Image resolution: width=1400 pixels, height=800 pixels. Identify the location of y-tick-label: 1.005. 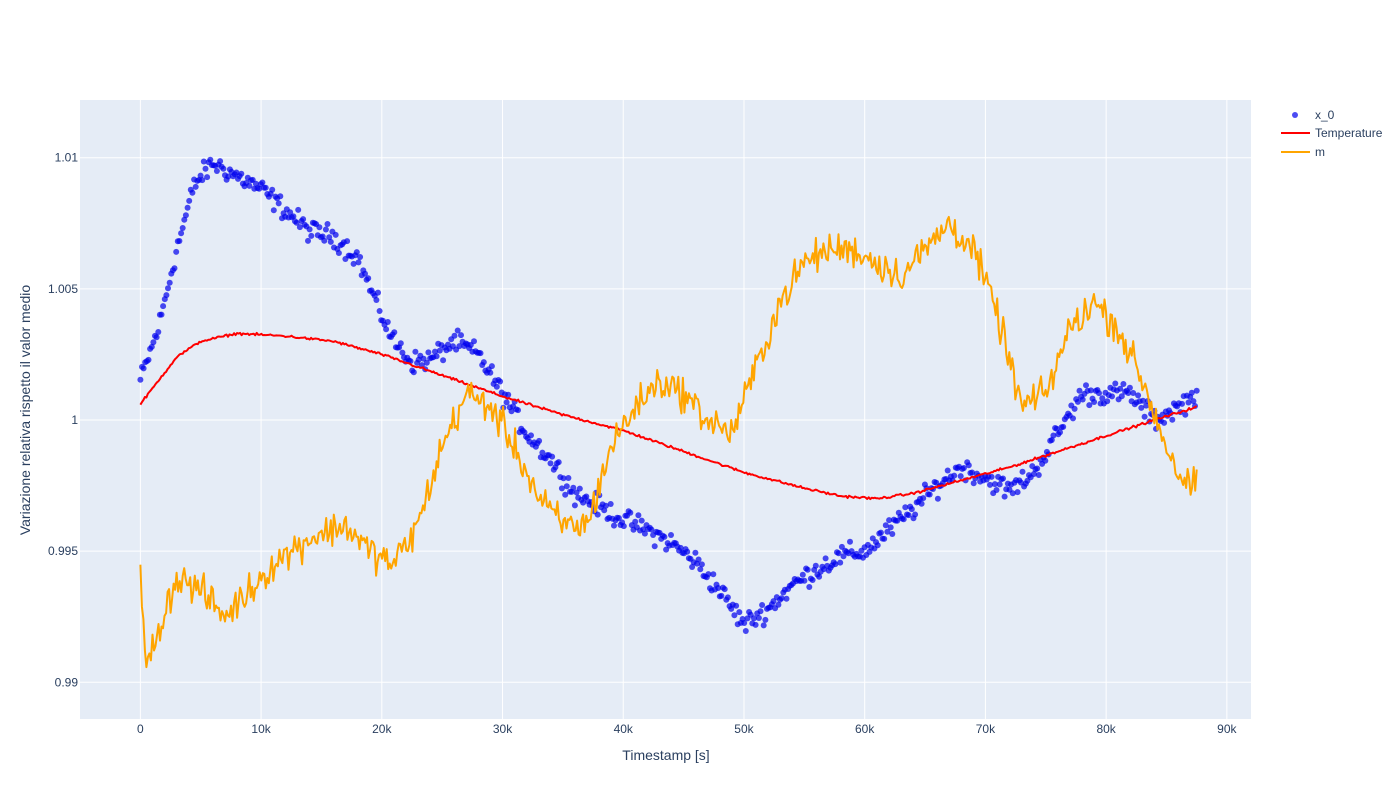
(63, 289).